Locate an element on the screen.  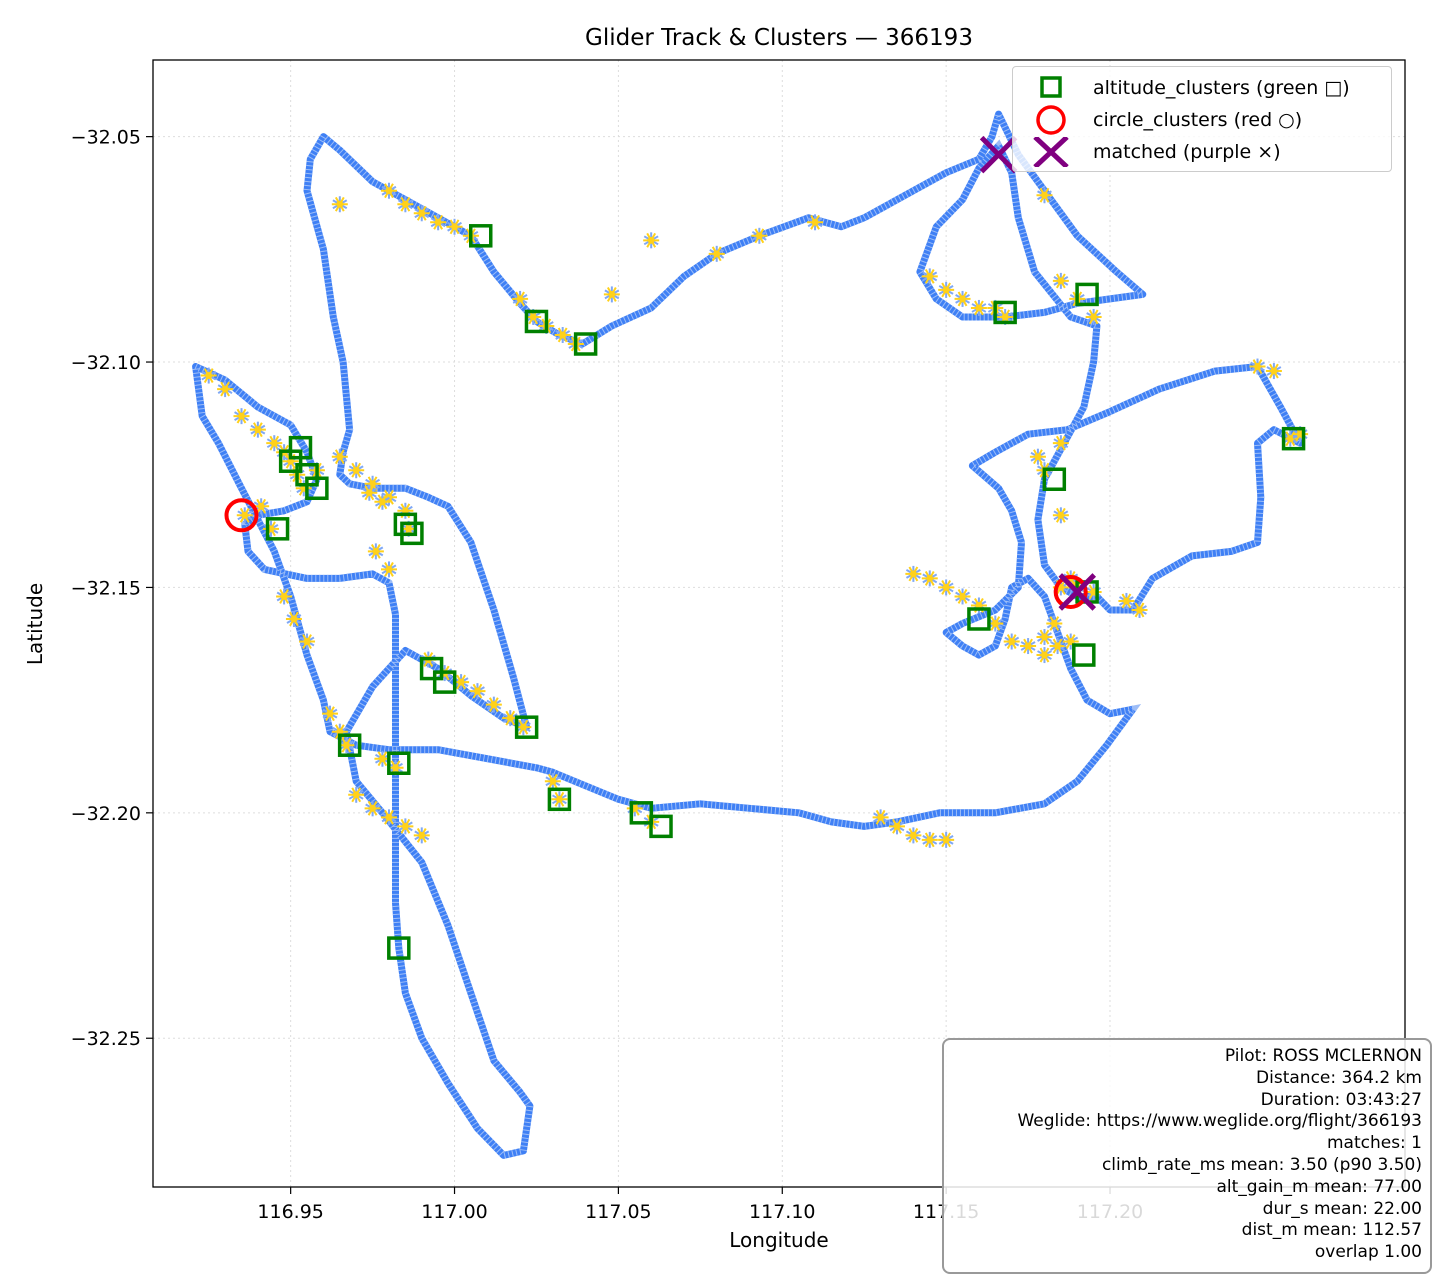
info-overlap: overlap 1.00 is located at coordinates (1368, 1252).